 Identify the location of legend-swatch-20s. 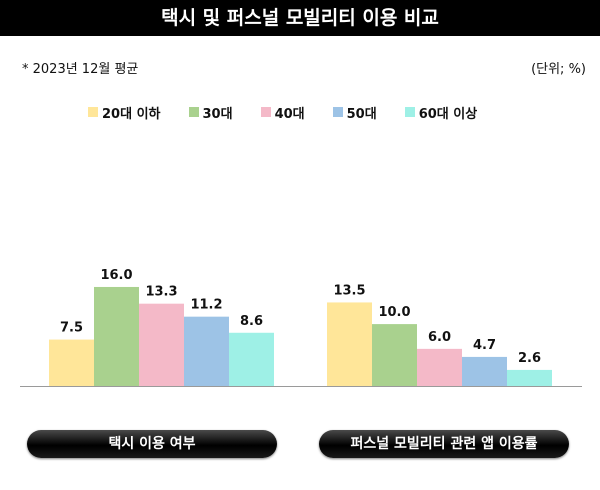
(93, 112).